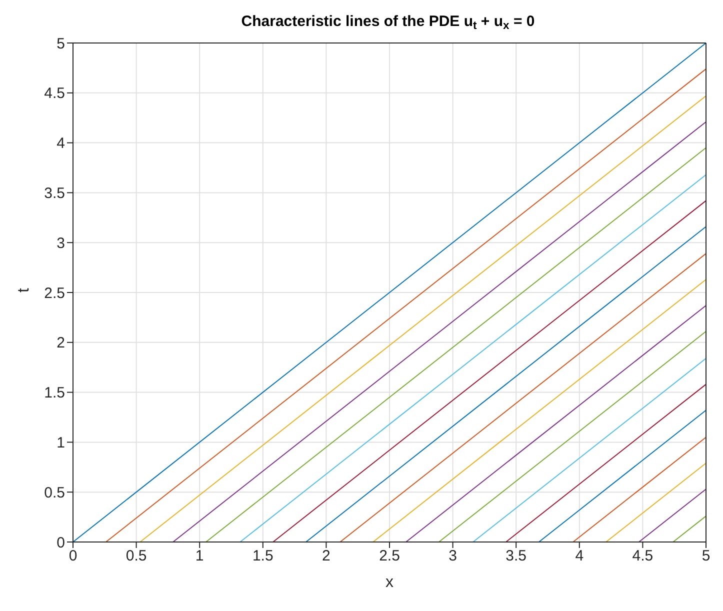  I want to click on y-tick-label: 3, so click(60, 243).